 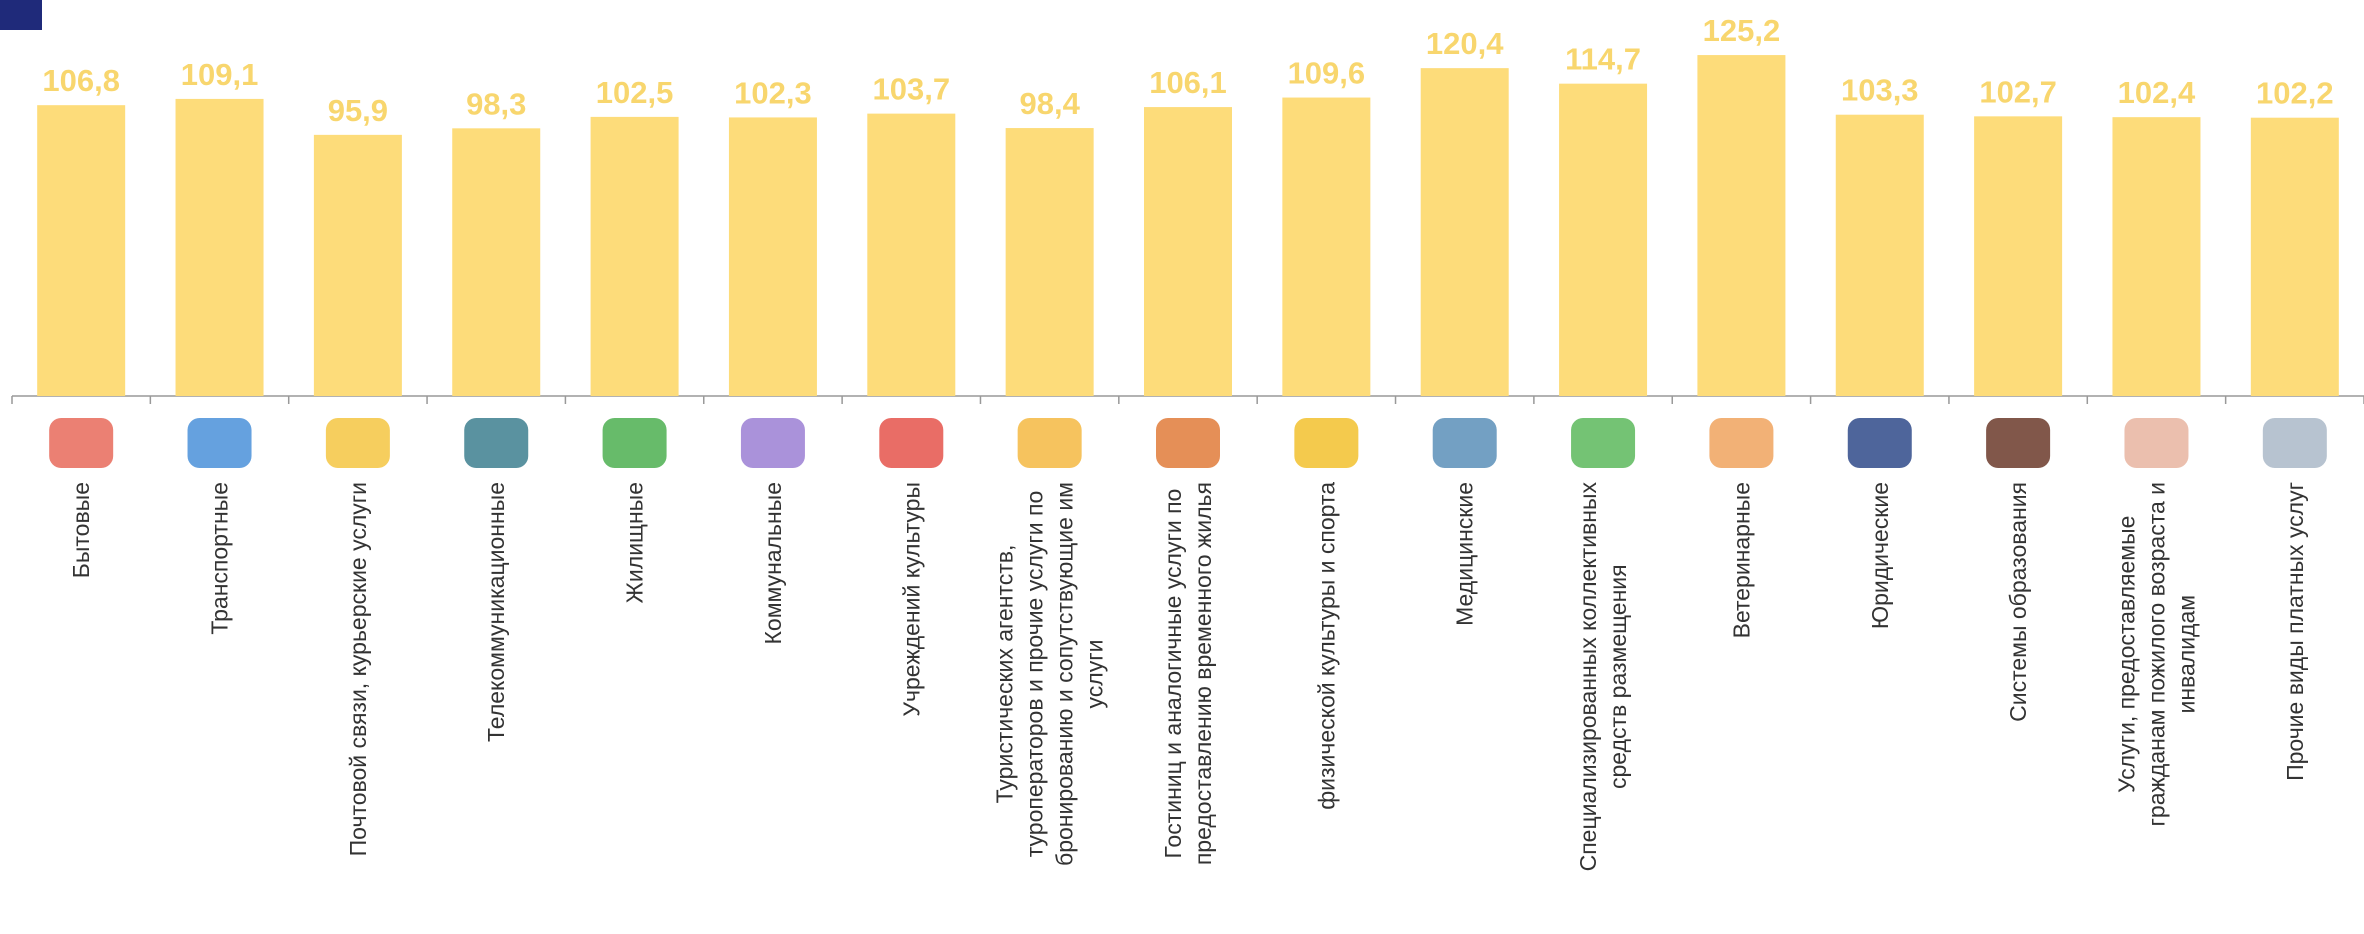 I want to click on x-tick-label: физической культуры и спорта, so click(x=1326, y=646).